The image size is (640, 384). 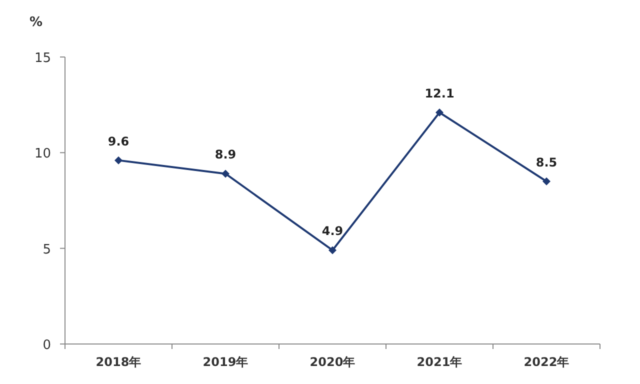 What do you see at coordinates (439, 362) in the screenshot?
I see `x-tick-label: 2021年` at bounding box center [439, 362].